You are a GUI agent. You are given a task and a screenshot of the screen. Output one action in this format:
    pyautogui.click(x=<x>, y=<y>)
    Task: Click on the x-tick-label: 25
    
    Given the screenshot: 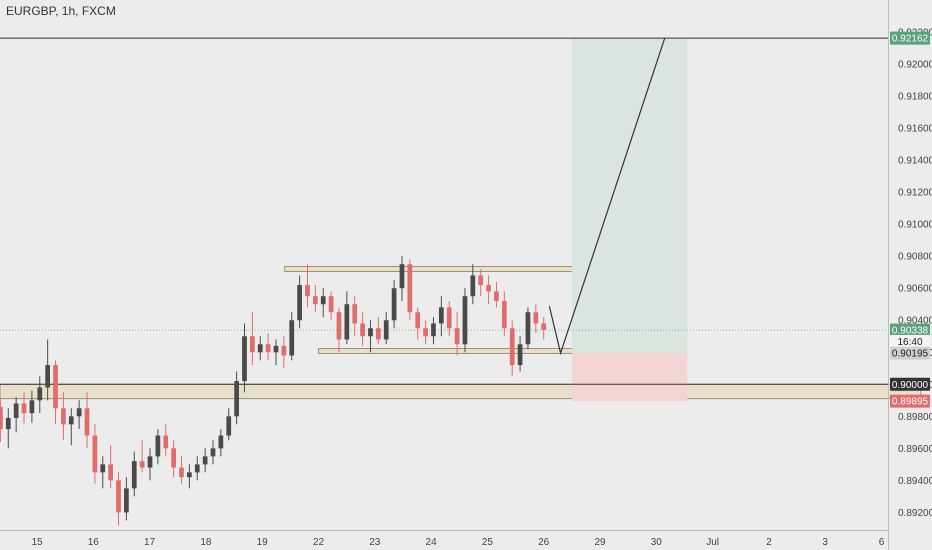 What is the action you would take?
    pyautogui.click(x=488, y=542)
    